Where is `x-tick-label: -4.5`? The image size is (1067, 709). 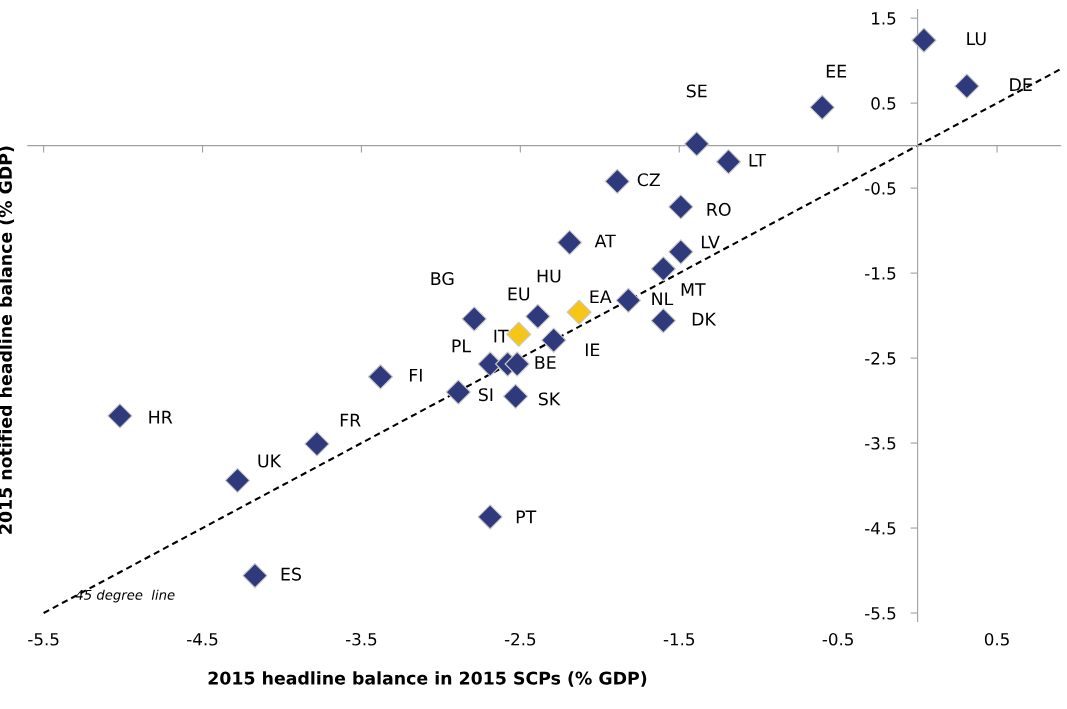 x-tick-label: -4.5 is located at coordinates (202, 639).